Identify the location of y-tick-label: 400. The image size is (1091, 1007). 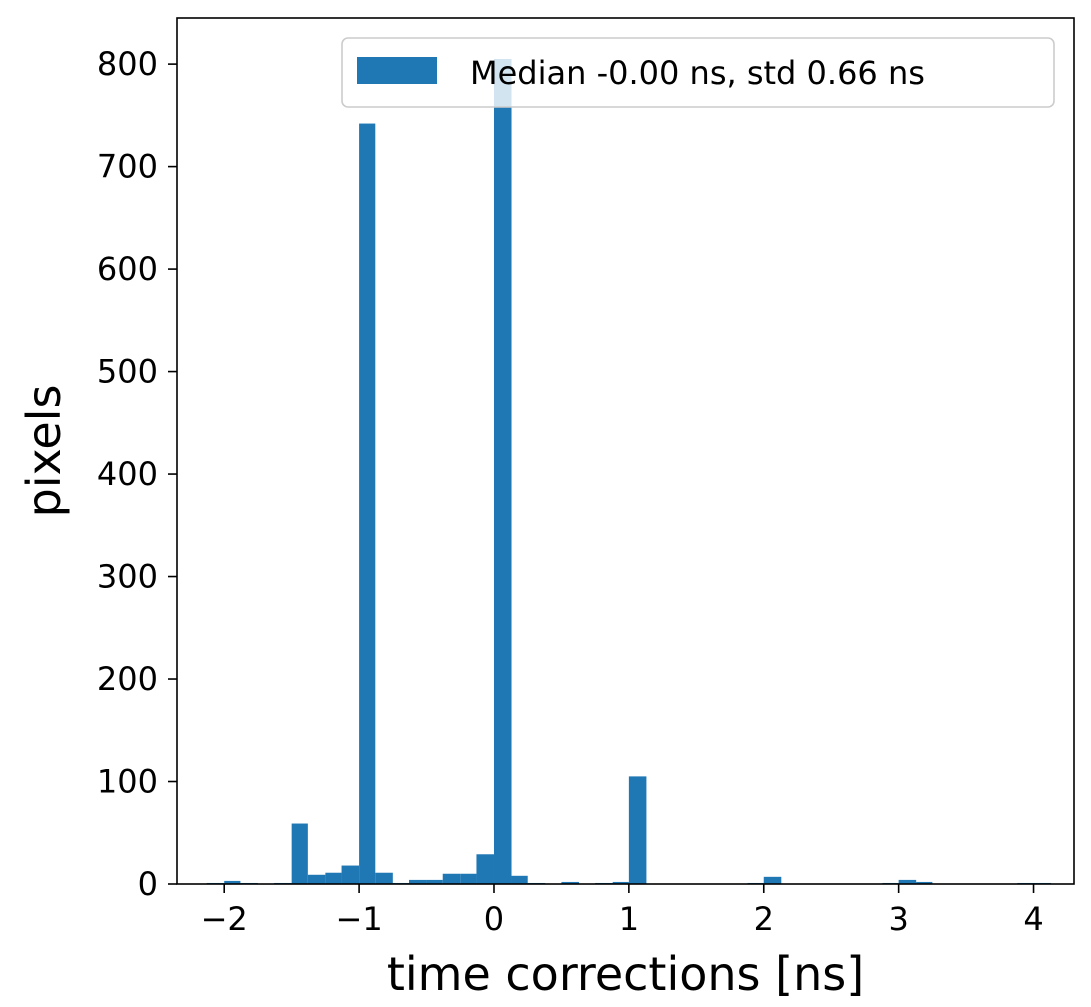
(127, 474).